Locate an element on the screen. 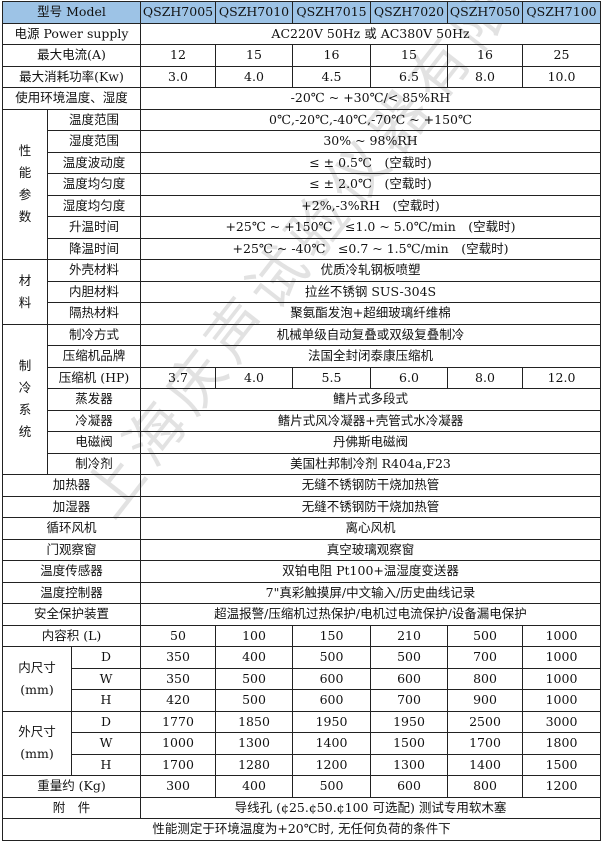  spec-row: 最大电流(A) 12 15 16 15 16 25 is located at coordinates (301, 55).